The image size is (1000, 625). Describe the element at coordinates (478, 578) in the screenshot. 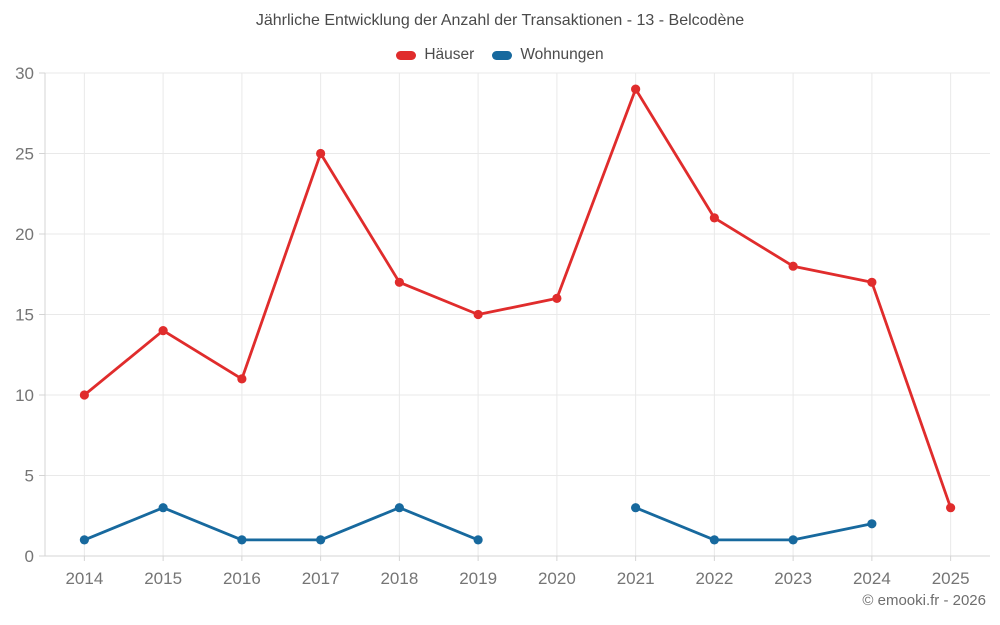

I see `x-tick-label: 2019` at that location.